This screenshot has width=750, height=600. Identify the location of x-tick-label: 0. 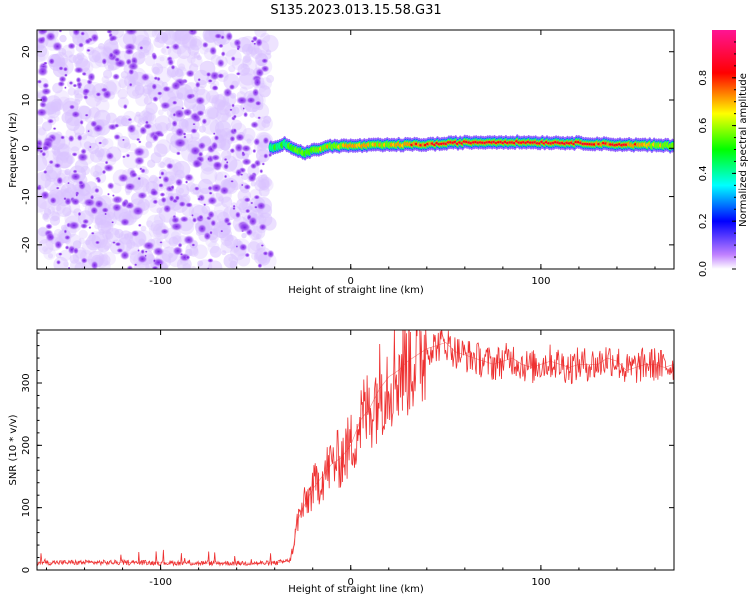
(351, 582).